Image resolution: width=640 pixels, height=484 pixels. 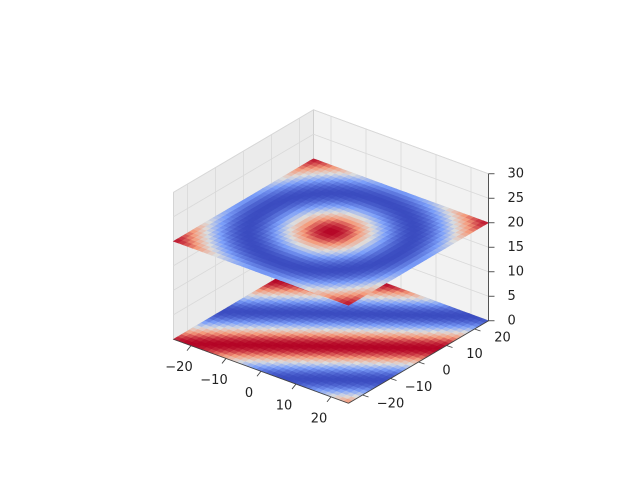 I want to click on x-axis-ticks: −20 −10 0 10 20, so click(x=248, y=385).